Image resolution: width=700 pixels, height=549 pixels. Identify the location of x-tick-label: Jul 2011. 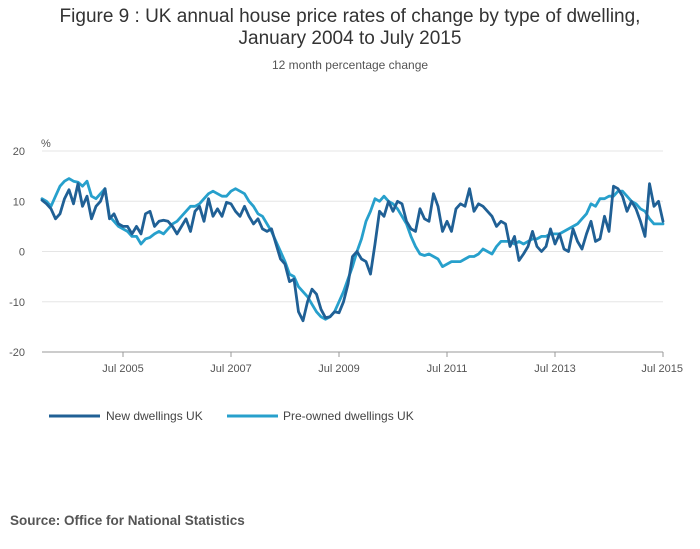
(447, 369).